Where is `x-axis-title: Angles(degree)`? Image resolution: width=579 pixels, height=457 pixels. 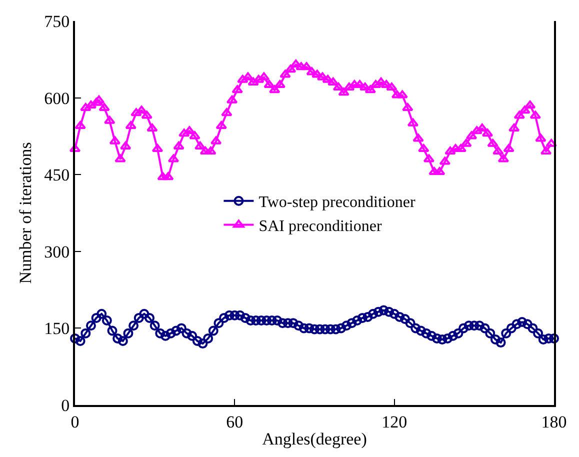
x-axis-title: Angles(degree) is located at coordinates (314, 438).